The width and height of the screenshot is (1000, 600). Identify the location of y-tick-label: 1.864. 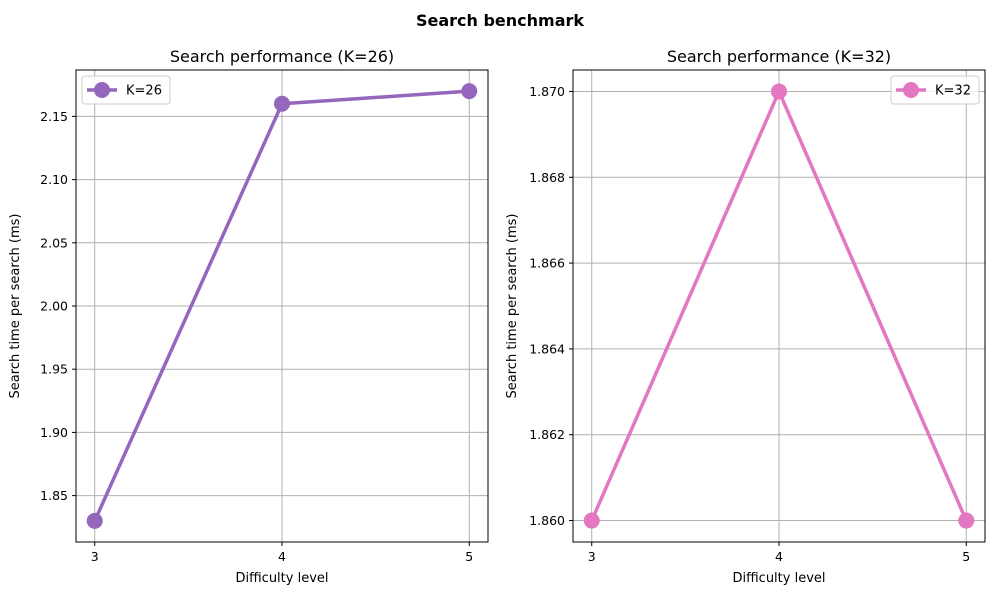
(547, 348).